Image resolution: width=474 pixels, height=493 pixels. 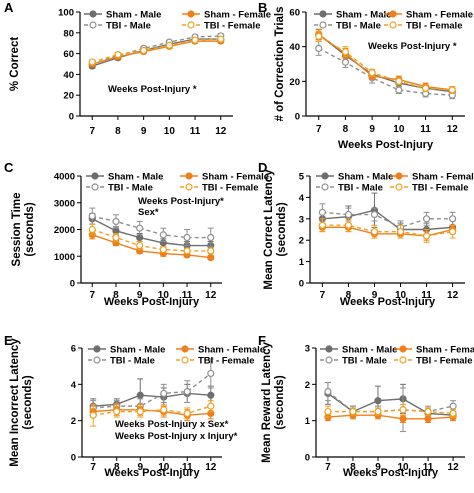 What do you see at coordinates (269, 229) in the screenshot?
I see `y-axis-label-line1: Mean Correct Latency` at bounding box center [269, 229].